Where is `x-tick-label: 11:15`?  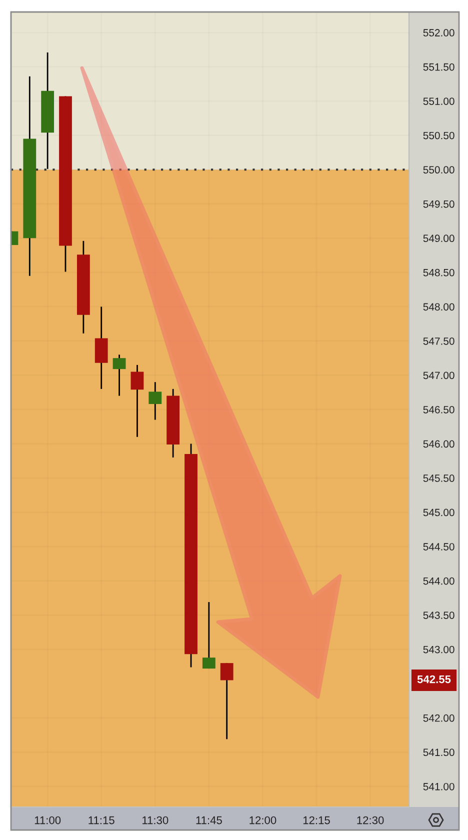 x-tick-label: 11:15 is located at coordinates (101, 820).